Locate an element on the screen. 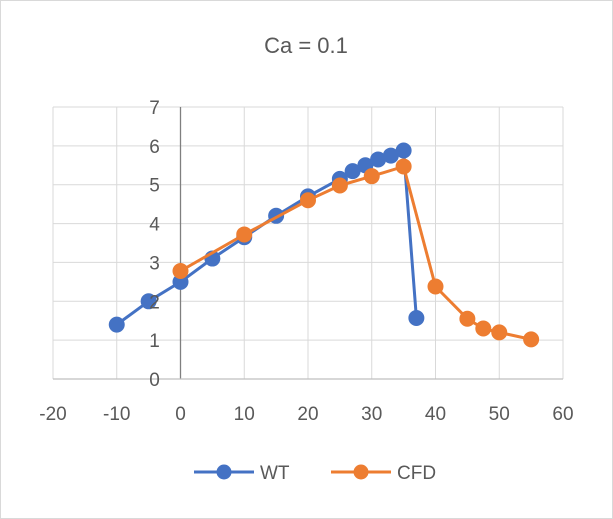 Image resolution: width=613 pixels, height=519 pixels. x-tick-label: 50 is located at coordinates (499, 414).